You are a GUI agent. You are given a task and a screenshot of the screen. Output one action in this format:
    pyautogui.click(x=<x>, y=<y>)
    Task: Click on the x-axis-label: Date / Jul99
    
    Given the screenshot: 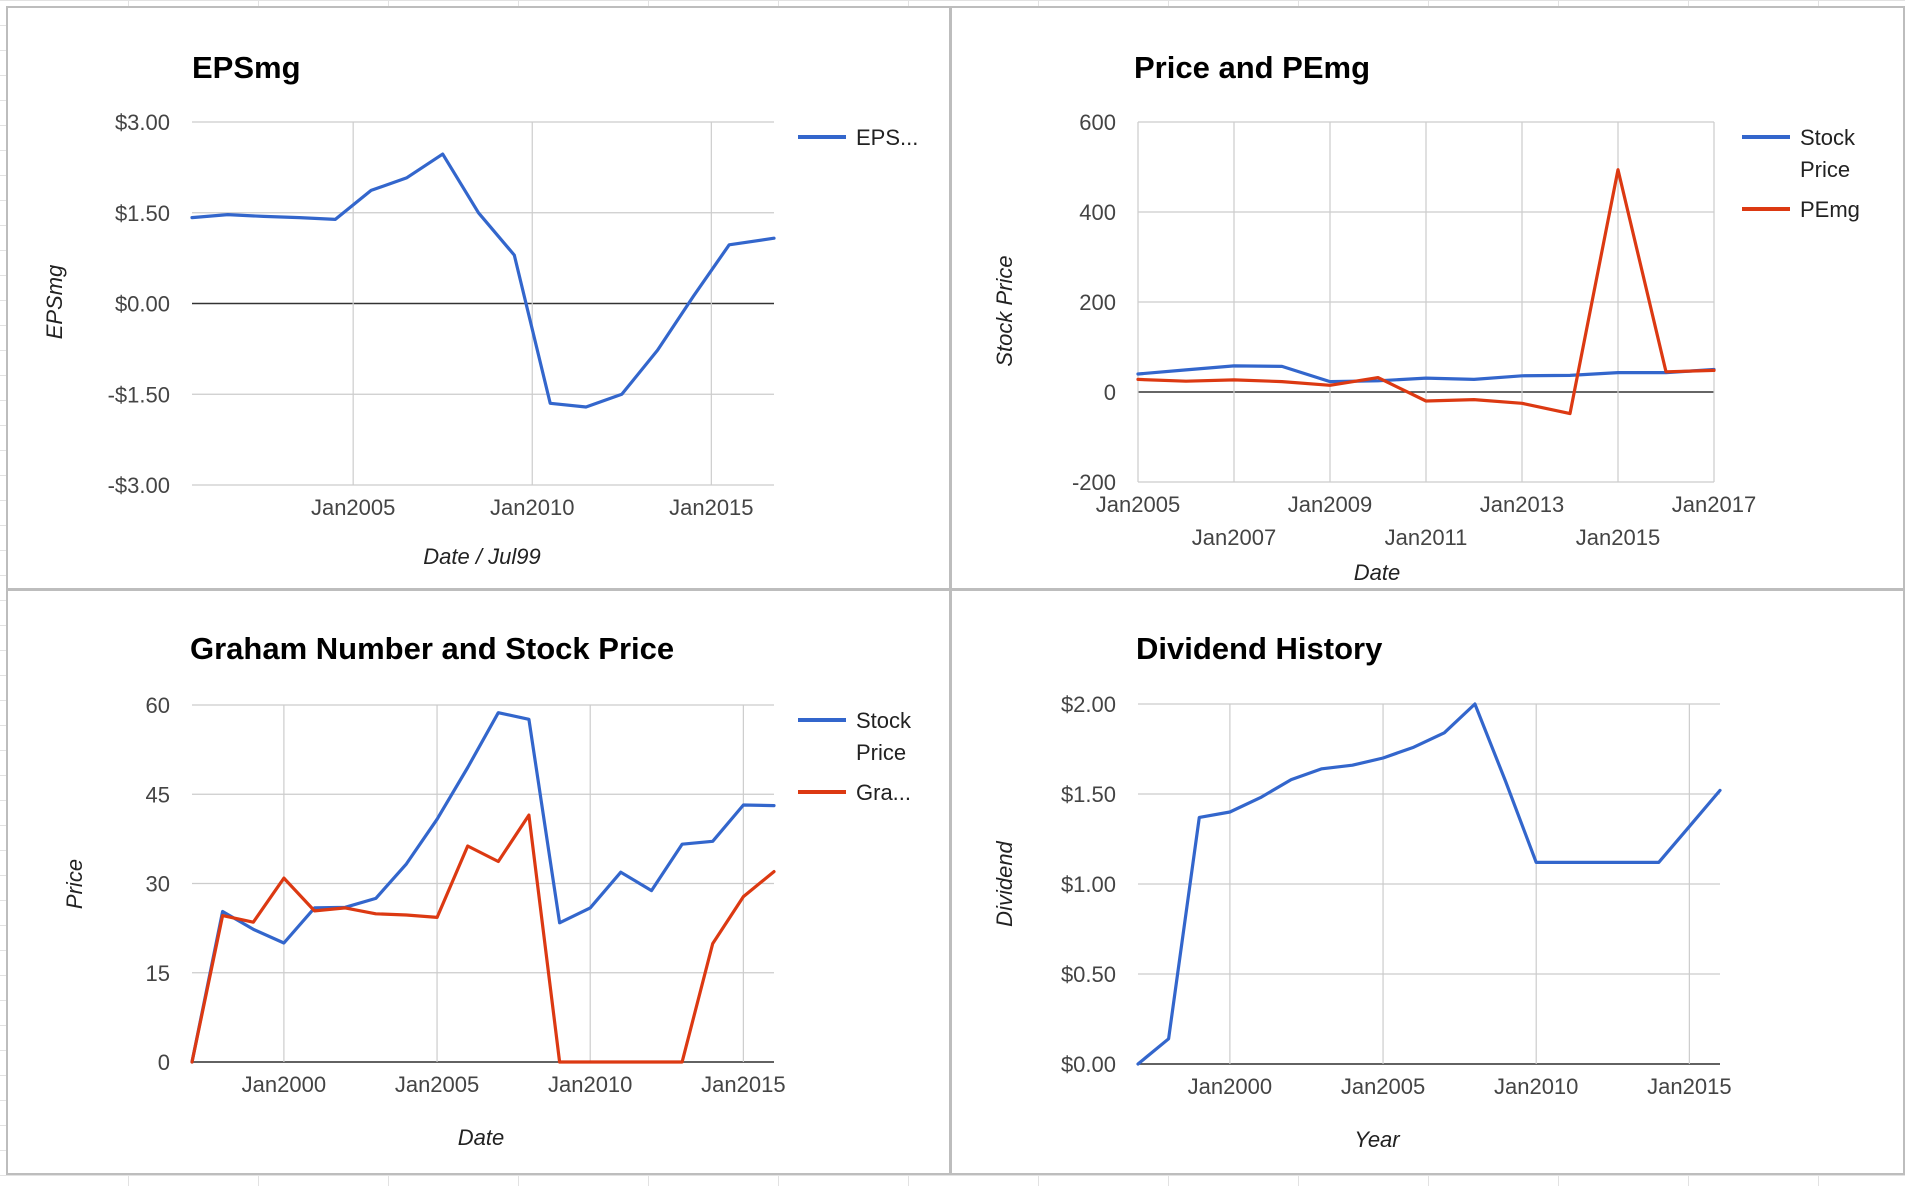 What is the action you would take?
    pyautogui.click(x=482, y=556)
    